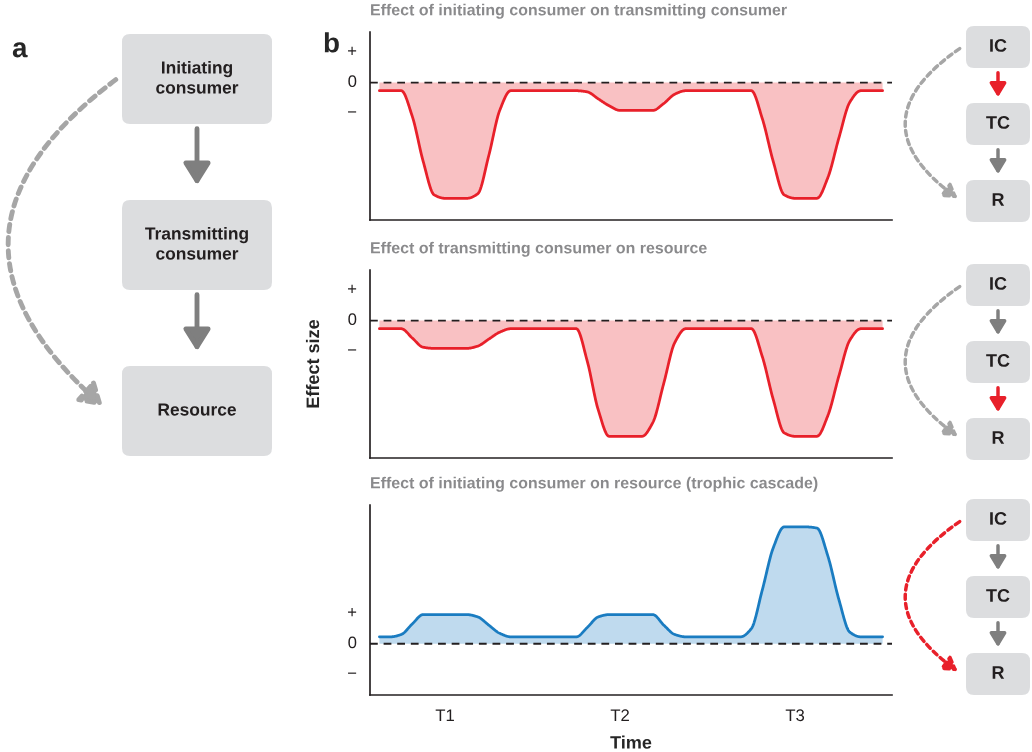 Image resolution: width=1032 pixels, height=752 pixels. I want to click on chart-title: Effect of transmitting consumer on resource, so click(539, 249).